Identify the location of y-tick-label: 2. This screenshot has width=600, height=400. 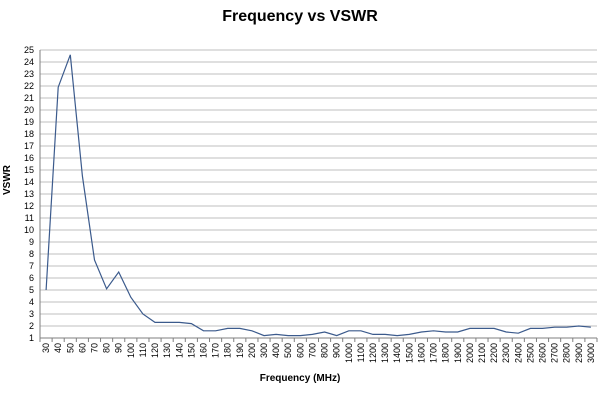
(31, 326).